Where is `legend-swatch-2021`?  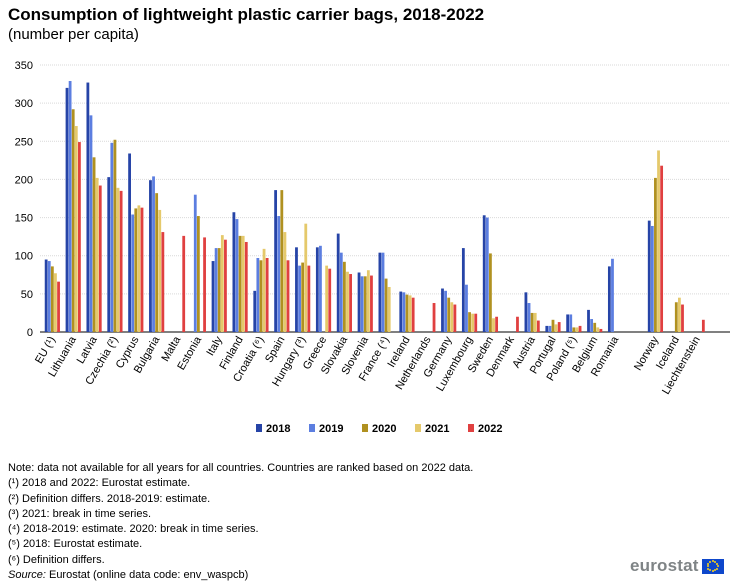 legend-swatch-2021 is located at coordinates (418, 428).